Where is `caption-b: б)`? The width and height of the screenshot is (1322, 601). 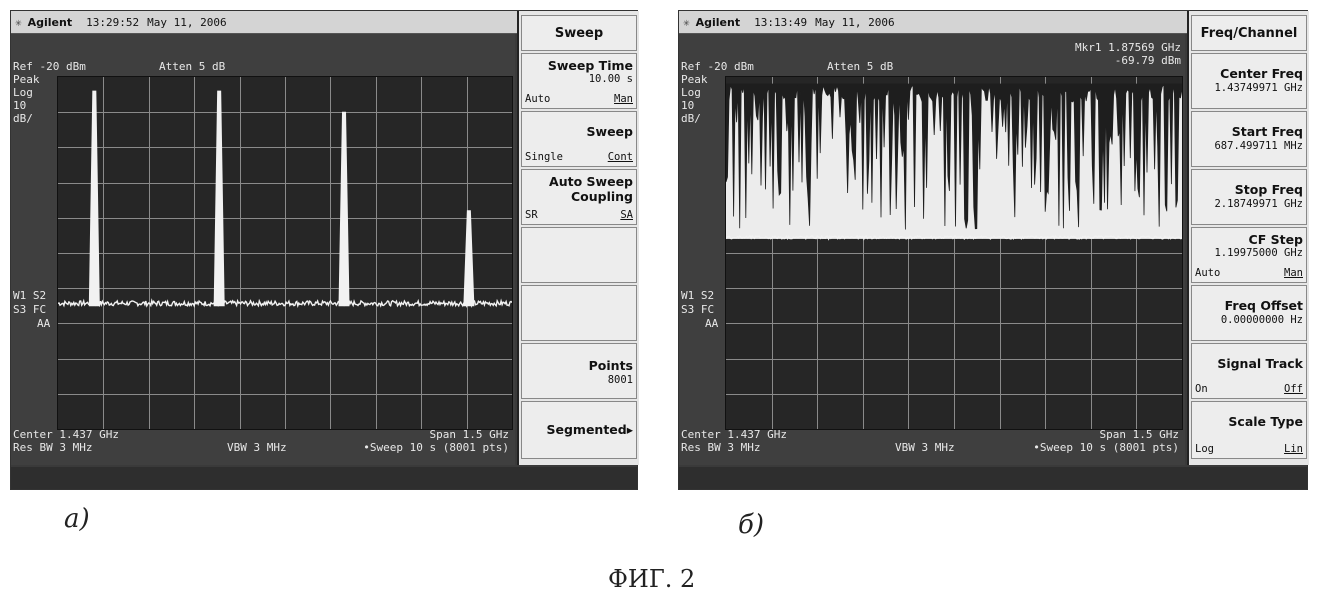 caption-b: б) is located at coordinates (751, 525).